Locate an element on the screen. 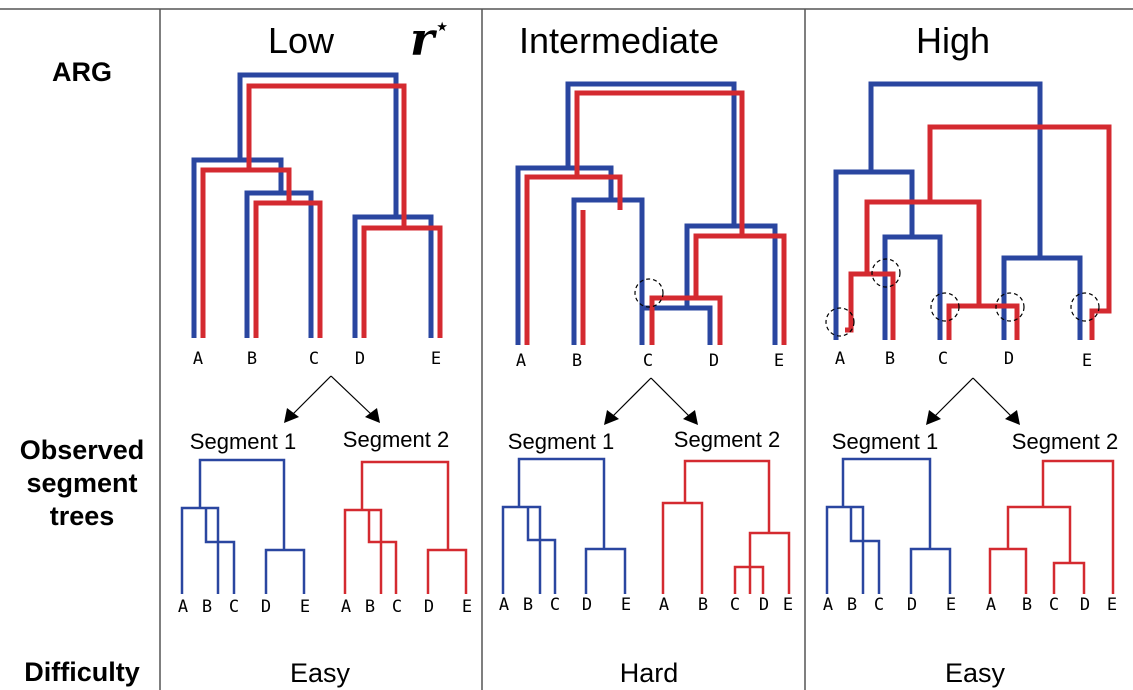 This screenshot has height=690, width=1133. row-label-segment: segment is located at coordinates (81, 483).